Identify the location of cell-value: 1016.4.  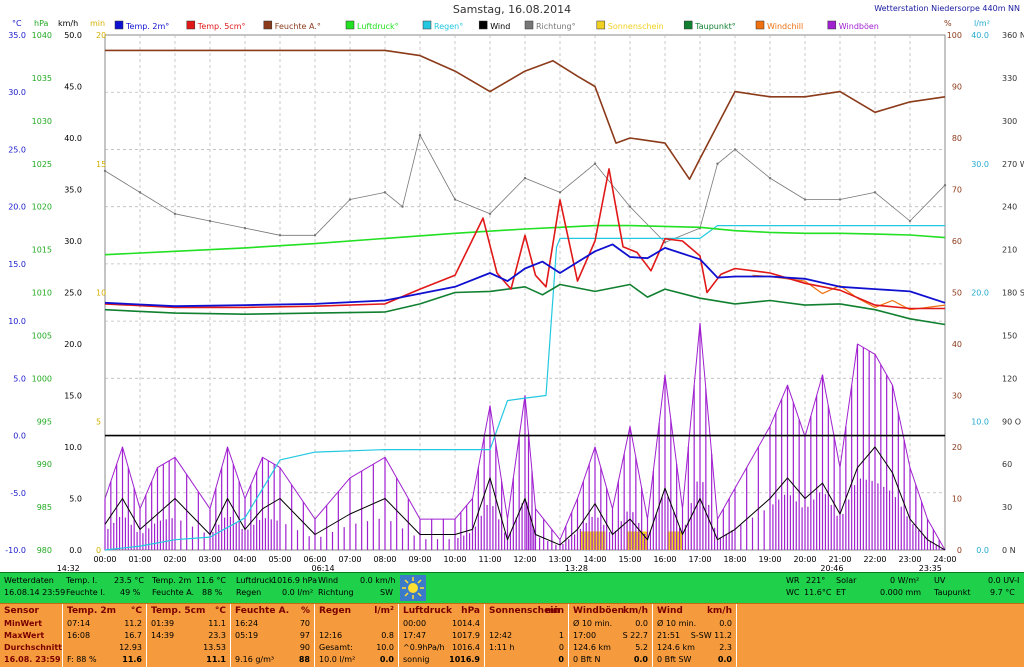
(466, 647).